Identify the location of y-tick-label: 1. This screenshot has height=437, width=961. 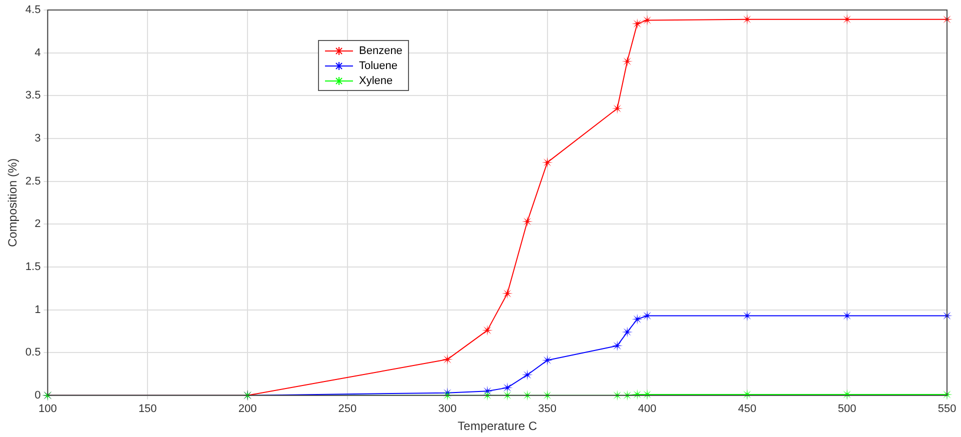
(37, 310).